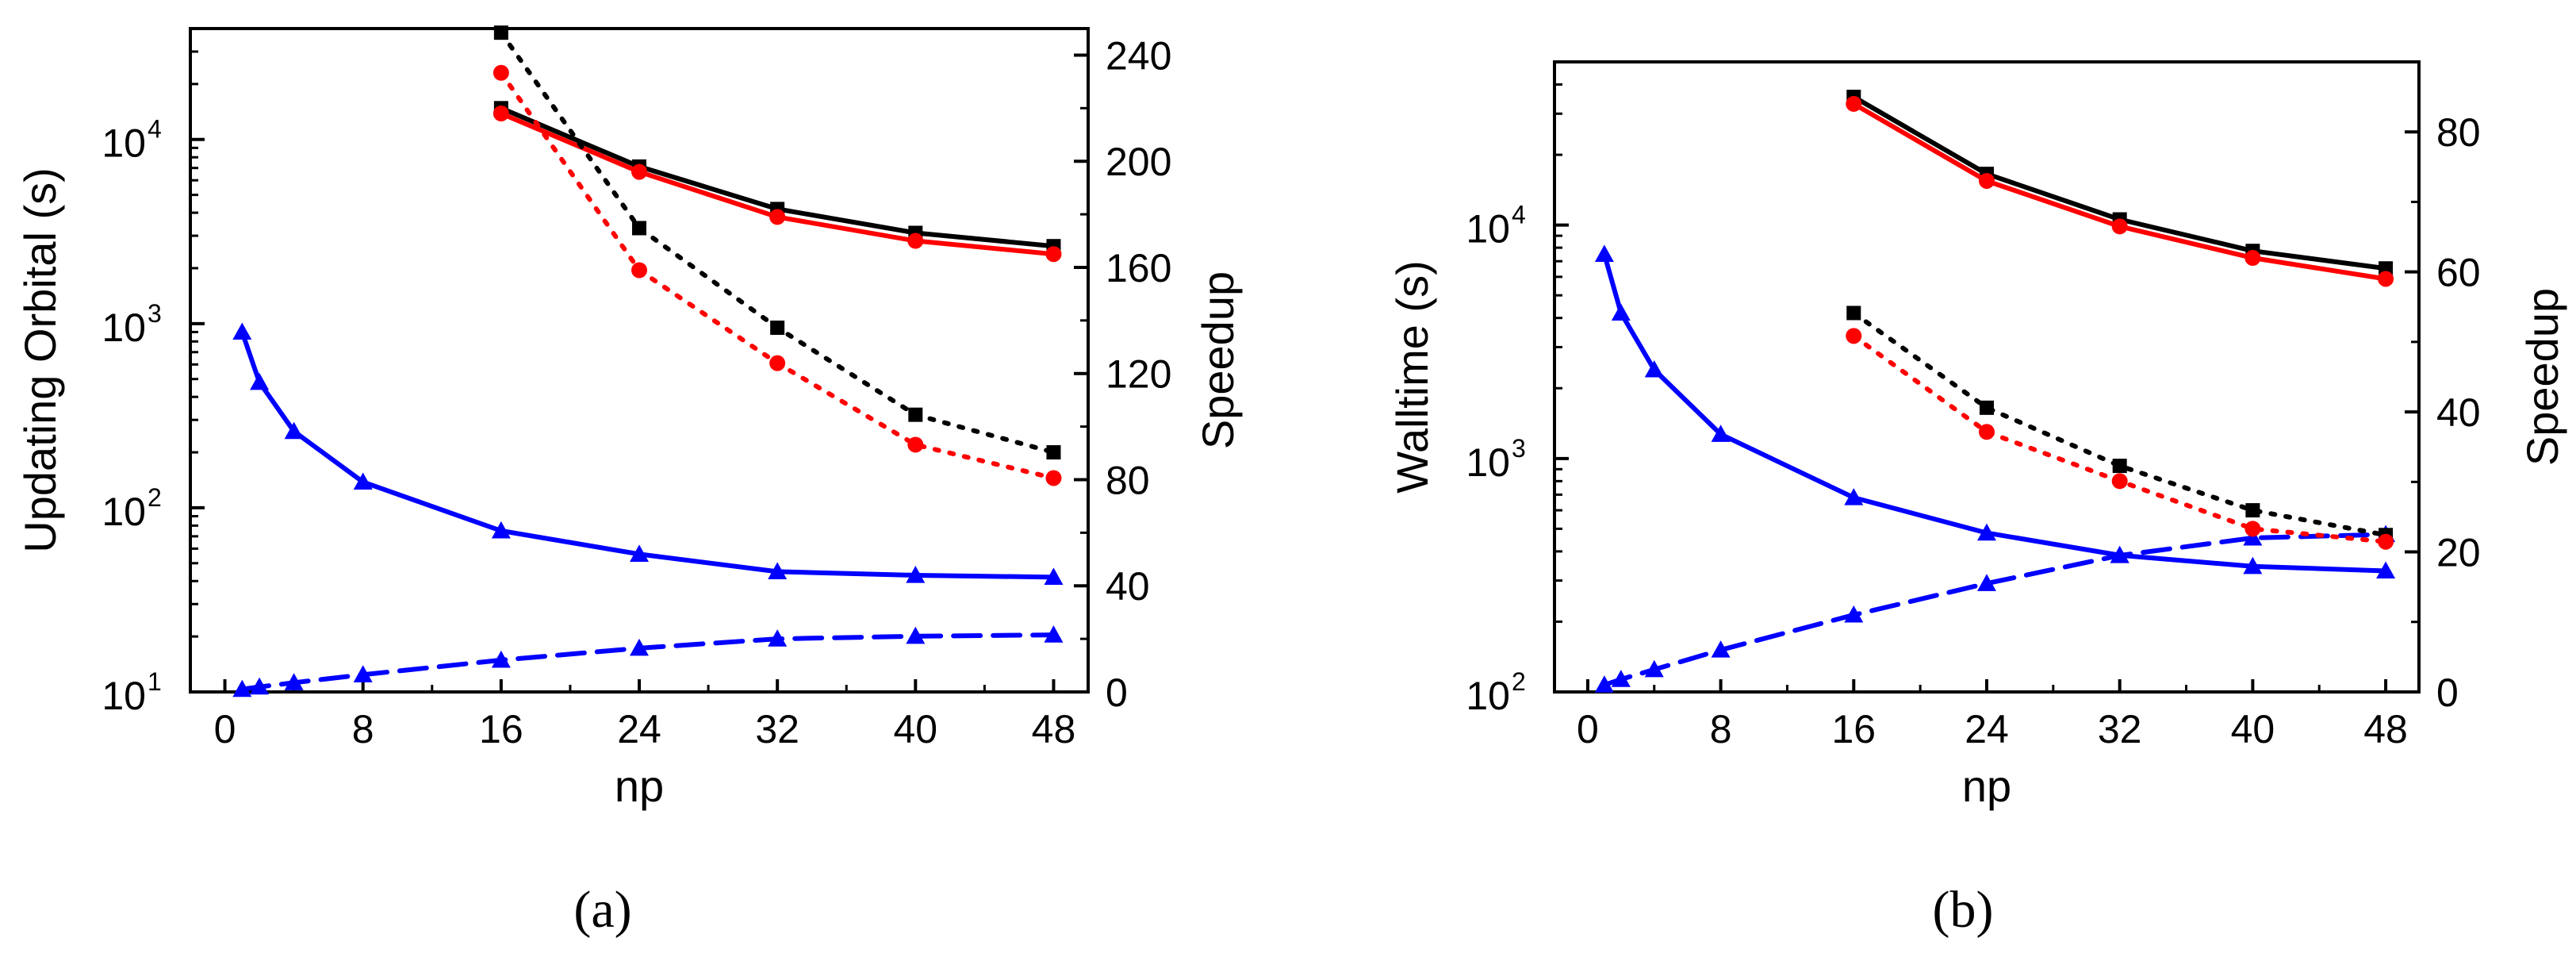 Image resolution: width=2576 pixels, height=953 pixels. What do you see at coordinates (777, 177) in the screenshot?
I see `series-line-speedup-black` at bounding box center [777, 177].